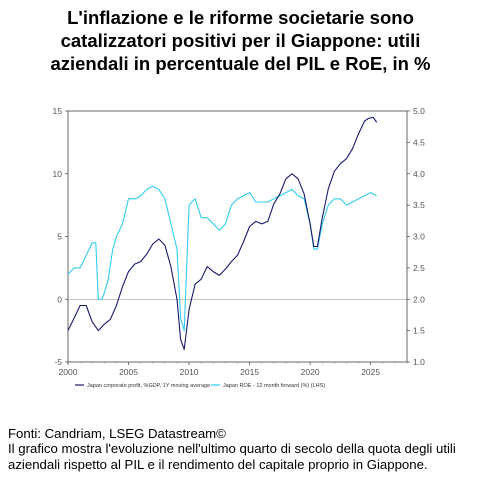 The height and width of the screenshot is (499, 481). I want to click on y-left-tick-label: 10, so click(58, 174).